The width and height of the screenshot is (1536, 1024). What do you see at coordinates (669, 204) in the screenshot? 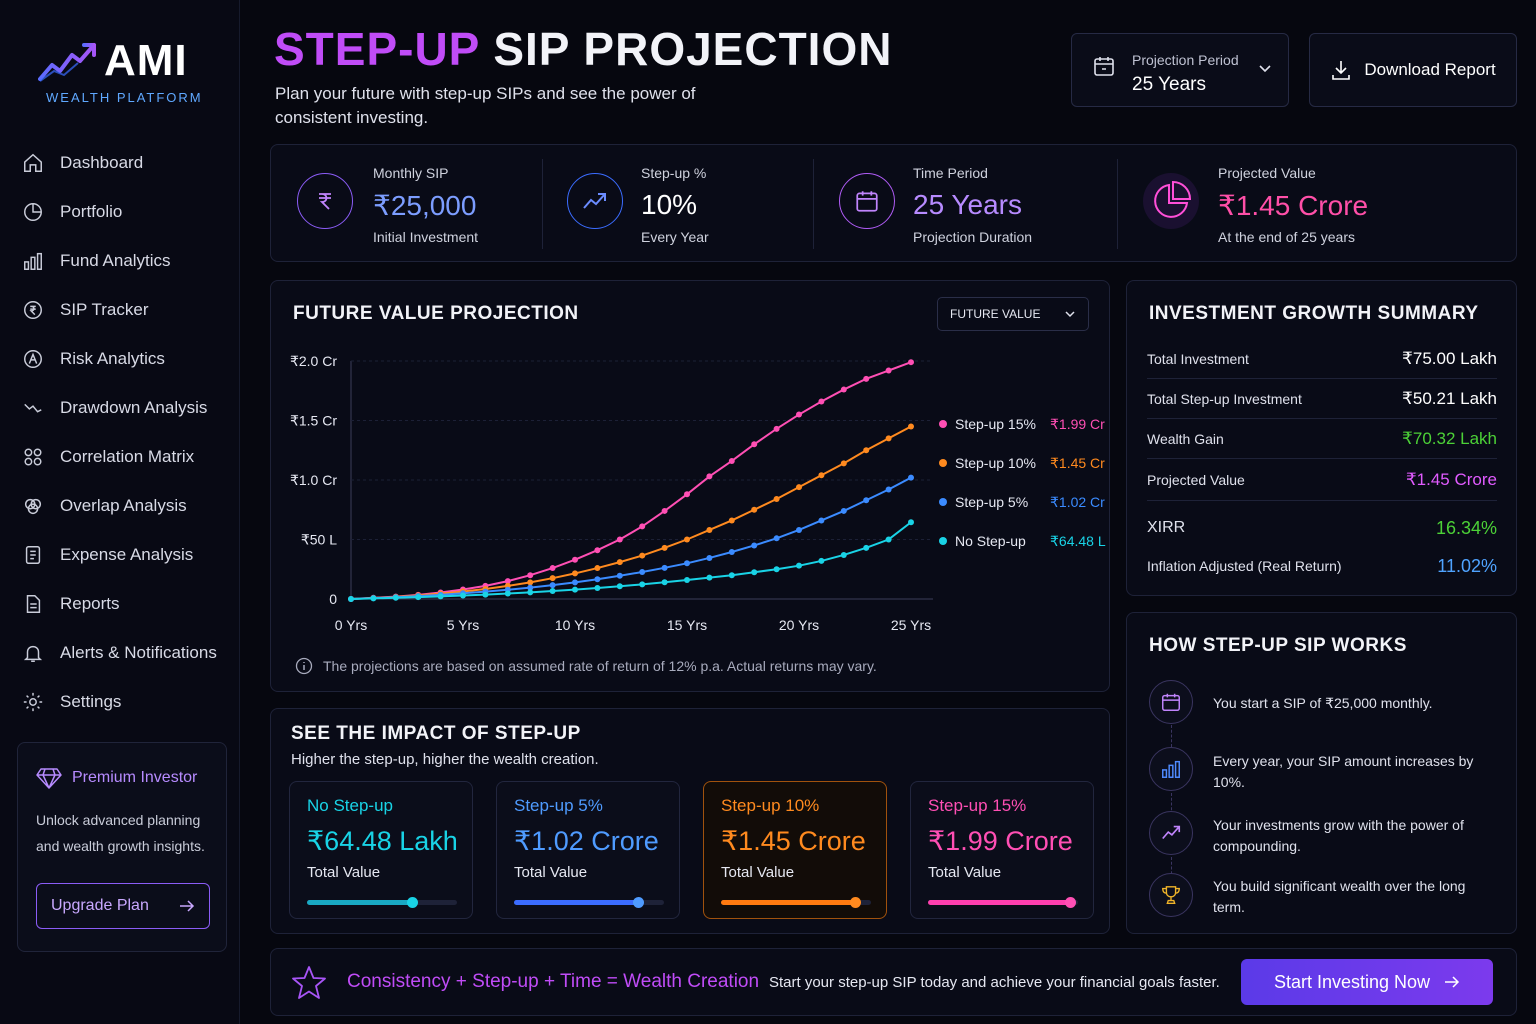
I see `stat-value: 10%` at bounding box center [669, 204].